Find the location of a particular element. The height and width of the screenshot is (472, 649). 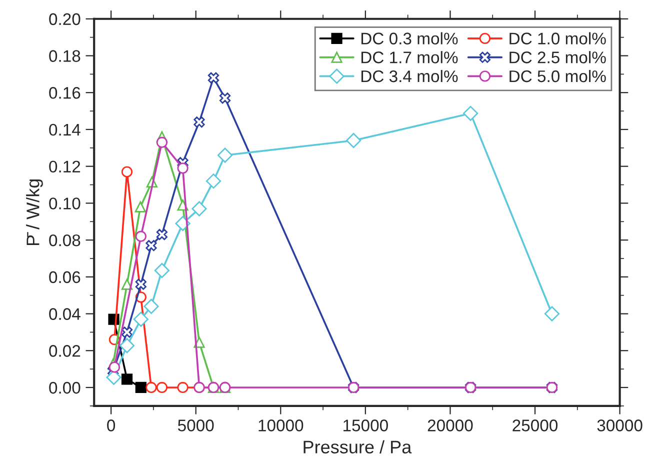

x-tick-label: 10000 is located at coordinates (281, 426).